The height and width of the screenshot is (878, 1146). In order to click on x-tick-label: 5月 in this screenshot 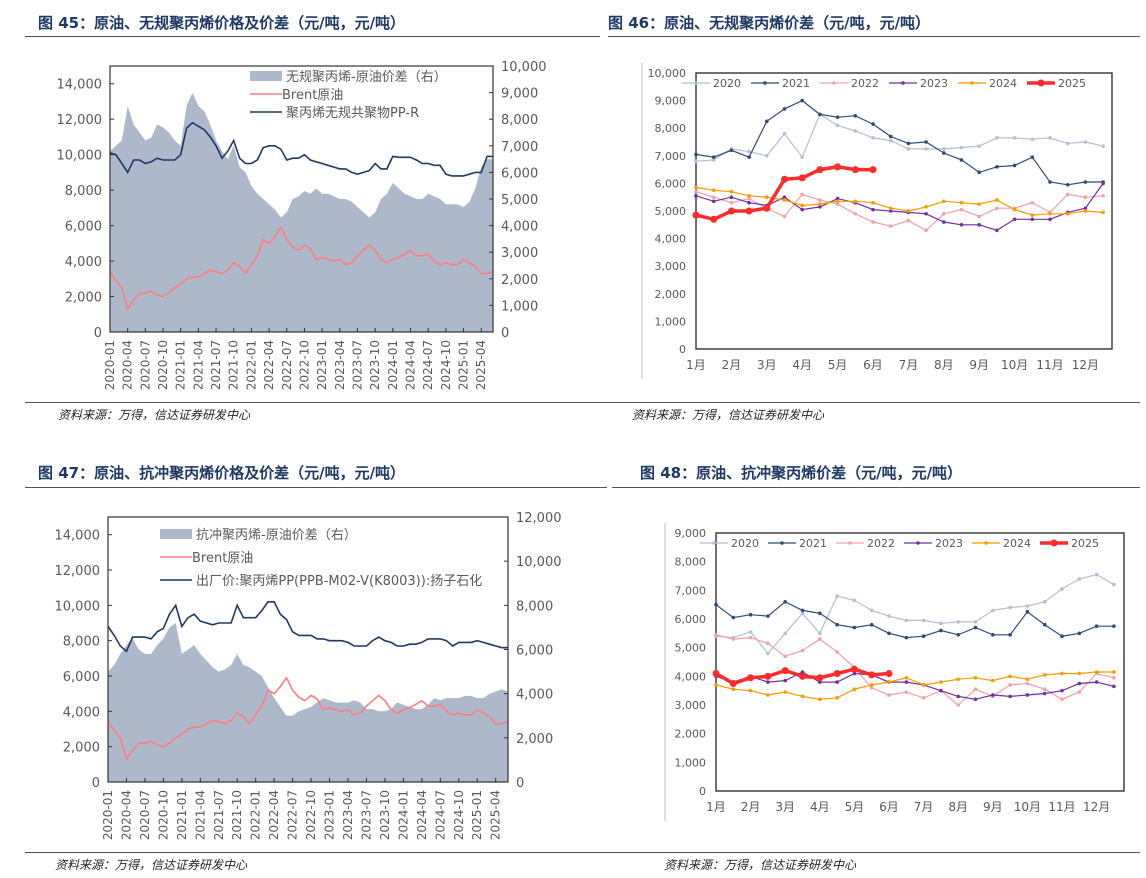, I will do `click(838, 365)`.